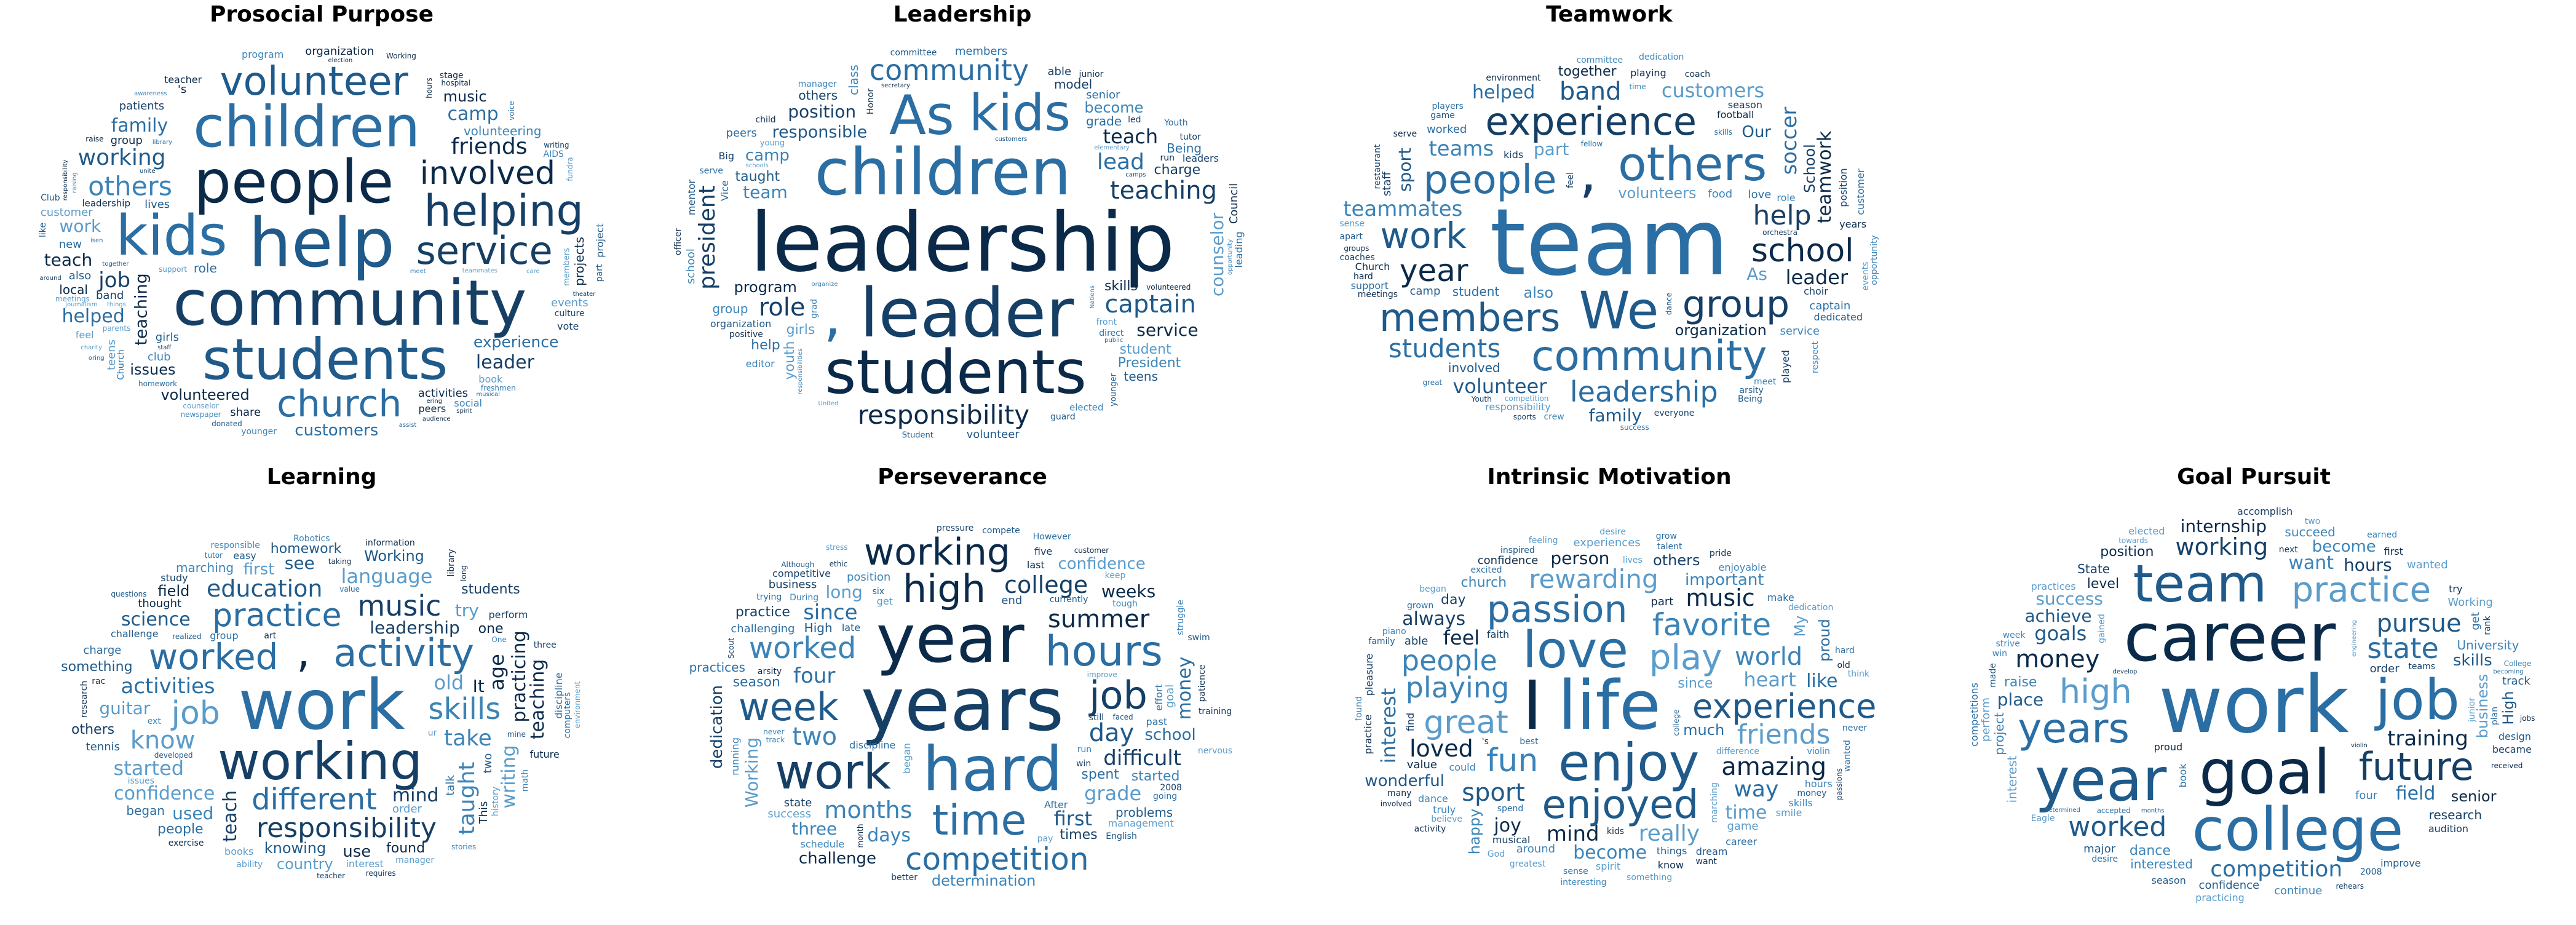 This screenshot has width=2576, height=925. What do you see at coordinates (1378, 167) in the screenshot?
I see `cloud-word: restaurant` at bounding box center [1378, 167].